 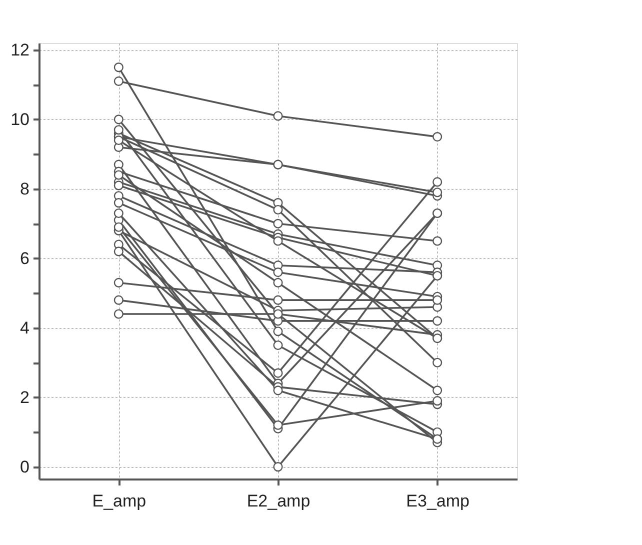 What do you see at coordinates (438, 501) in the screenshot?
I see `x-tick-label: E3_amp` at bounding box center [438, 501].